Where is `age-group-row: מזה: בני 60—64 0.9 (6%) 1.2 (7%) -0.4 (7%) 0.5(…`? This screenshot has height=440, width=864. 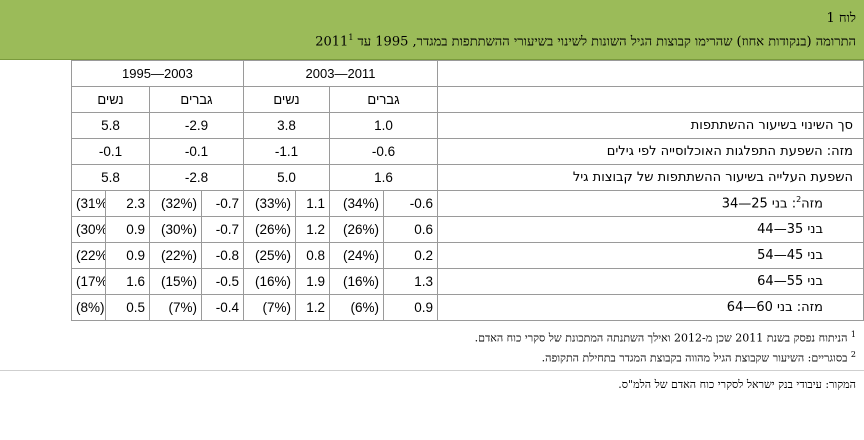
age-group-row: מזה: בני 60—64 0.9 (6%) 1.2 (7%) -0.4 (7%) 0.5(… is located at coordinates (432, 307).